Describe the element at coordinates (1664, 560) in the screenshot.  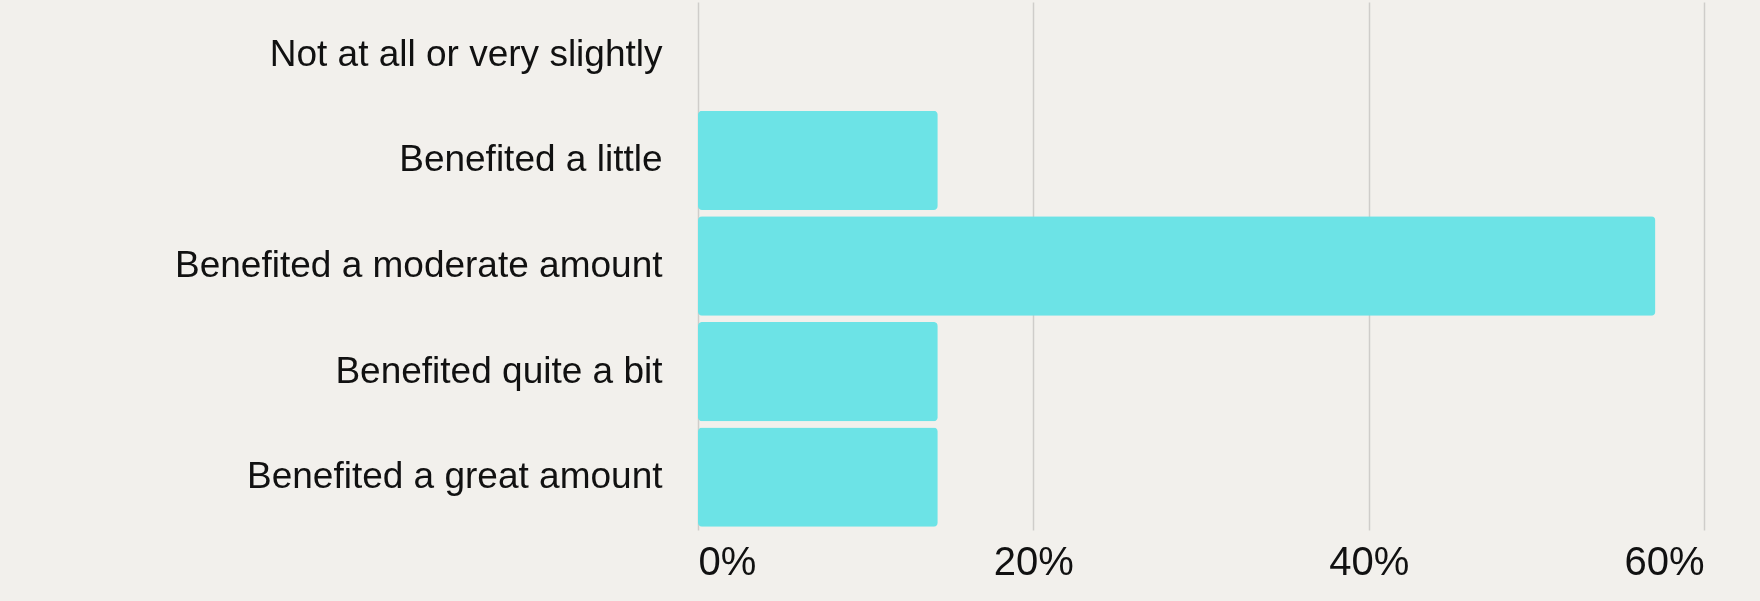
I see `x-tick-label: 60%` at that location.